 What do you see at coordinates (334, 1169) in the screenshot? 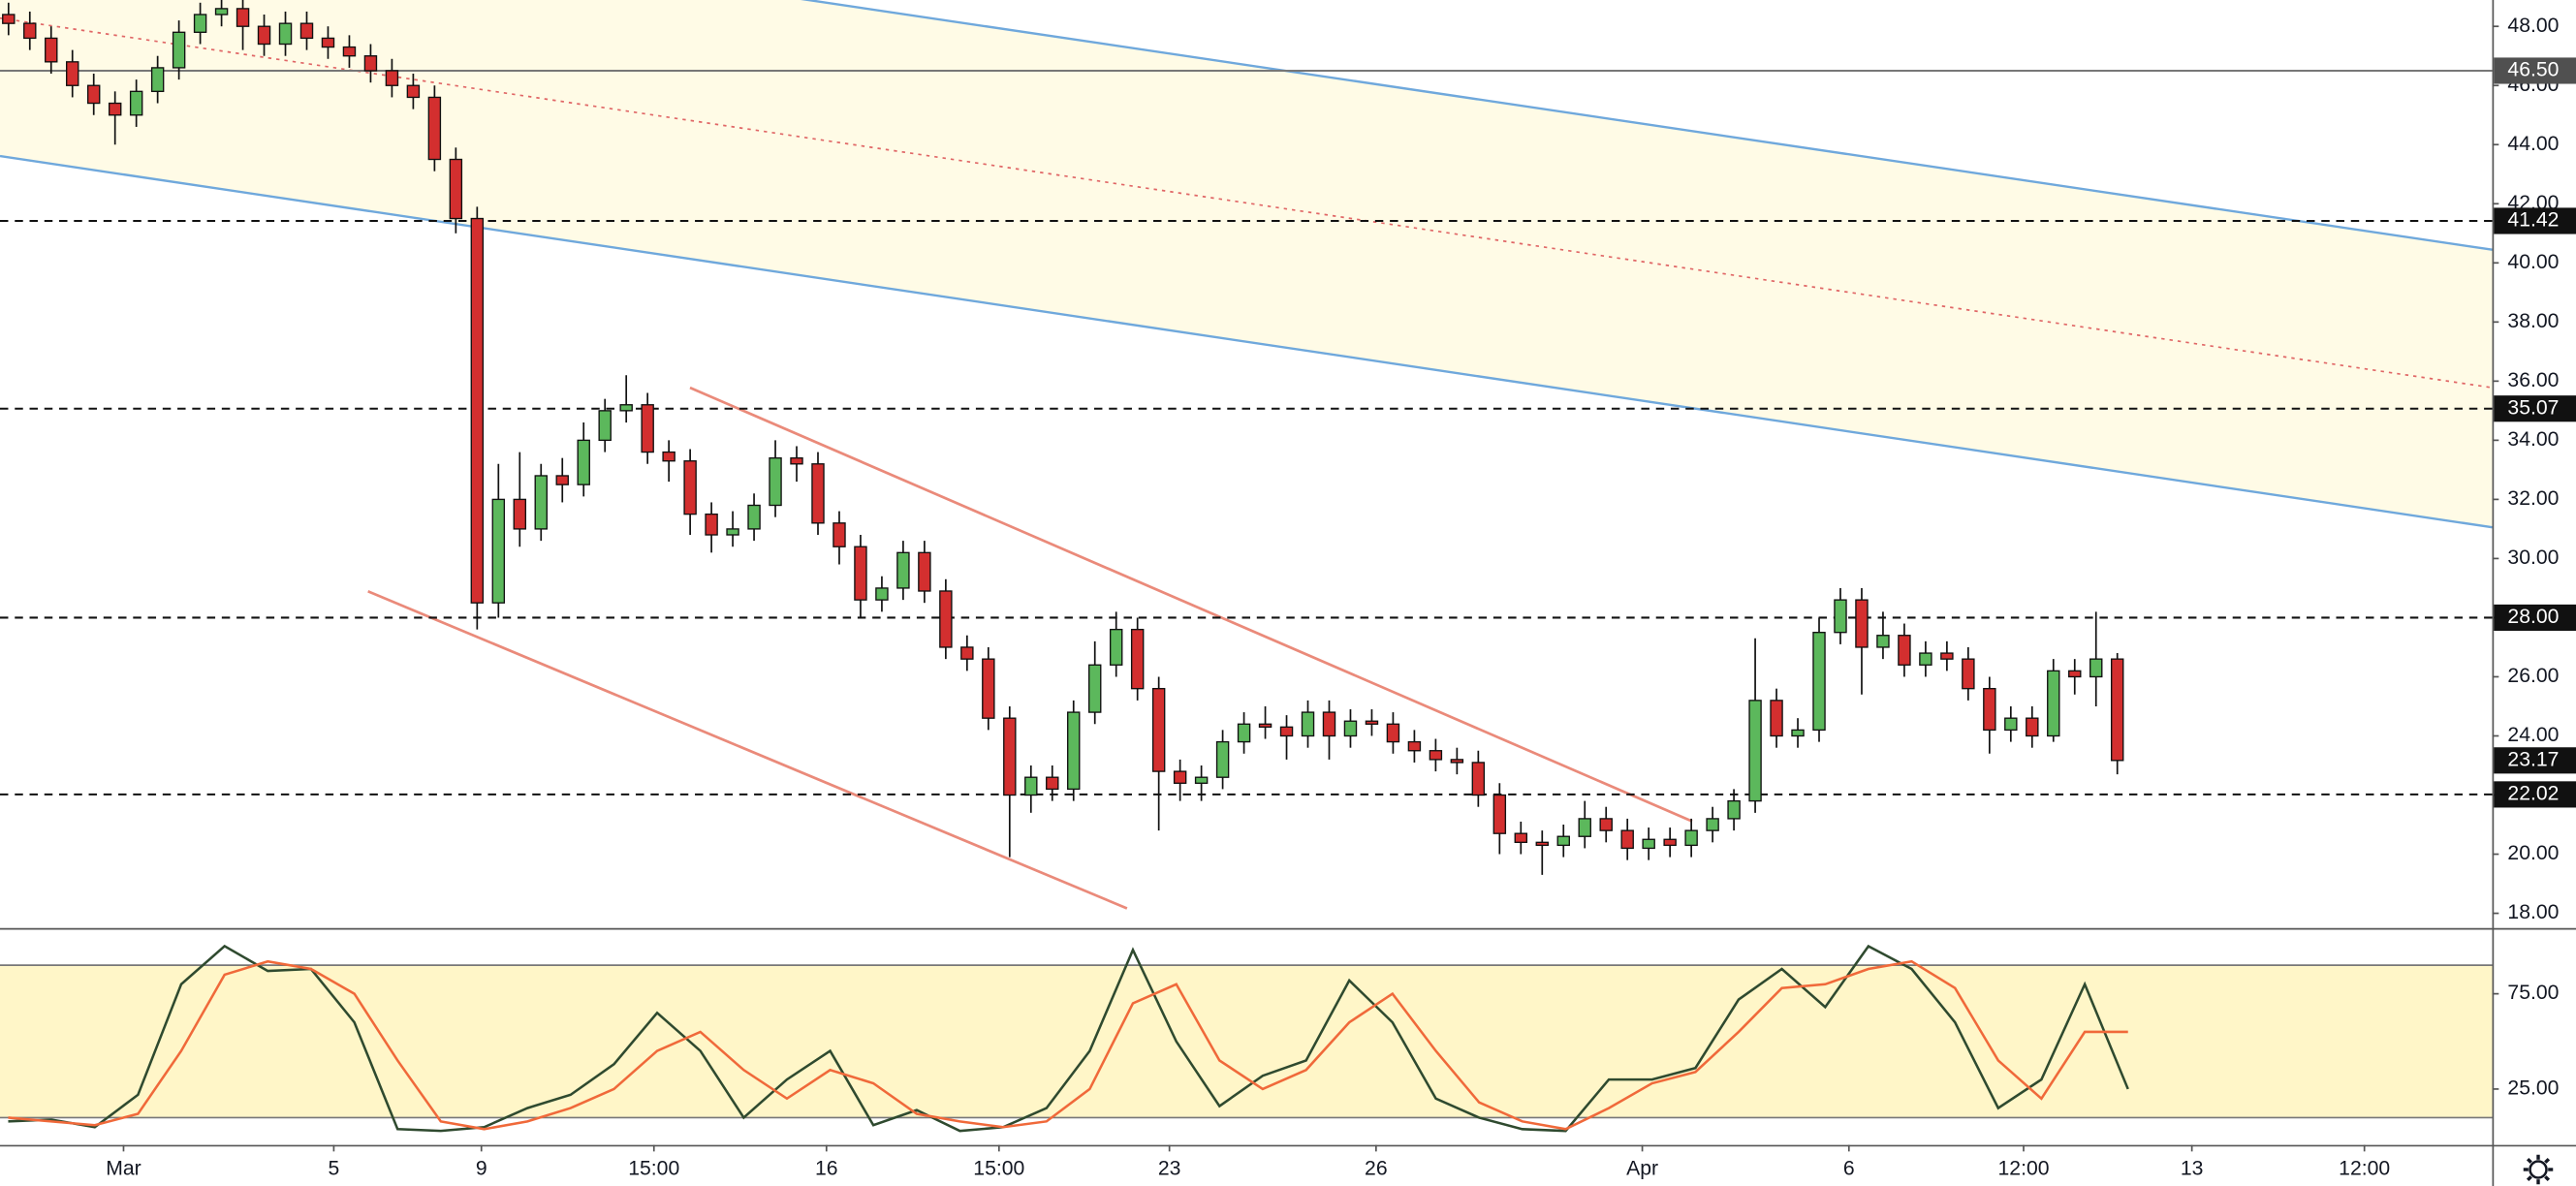
I see `x-tick-label: 5` at bounding box center [334, 1169].